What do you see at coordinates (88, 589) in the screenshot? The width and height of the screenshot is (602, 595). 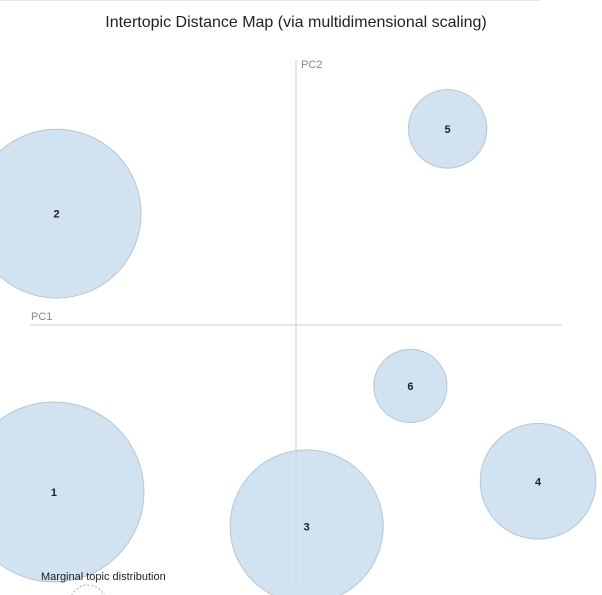 I see `marginal-distribution-legend-circle` at bounding box center [88, 589].